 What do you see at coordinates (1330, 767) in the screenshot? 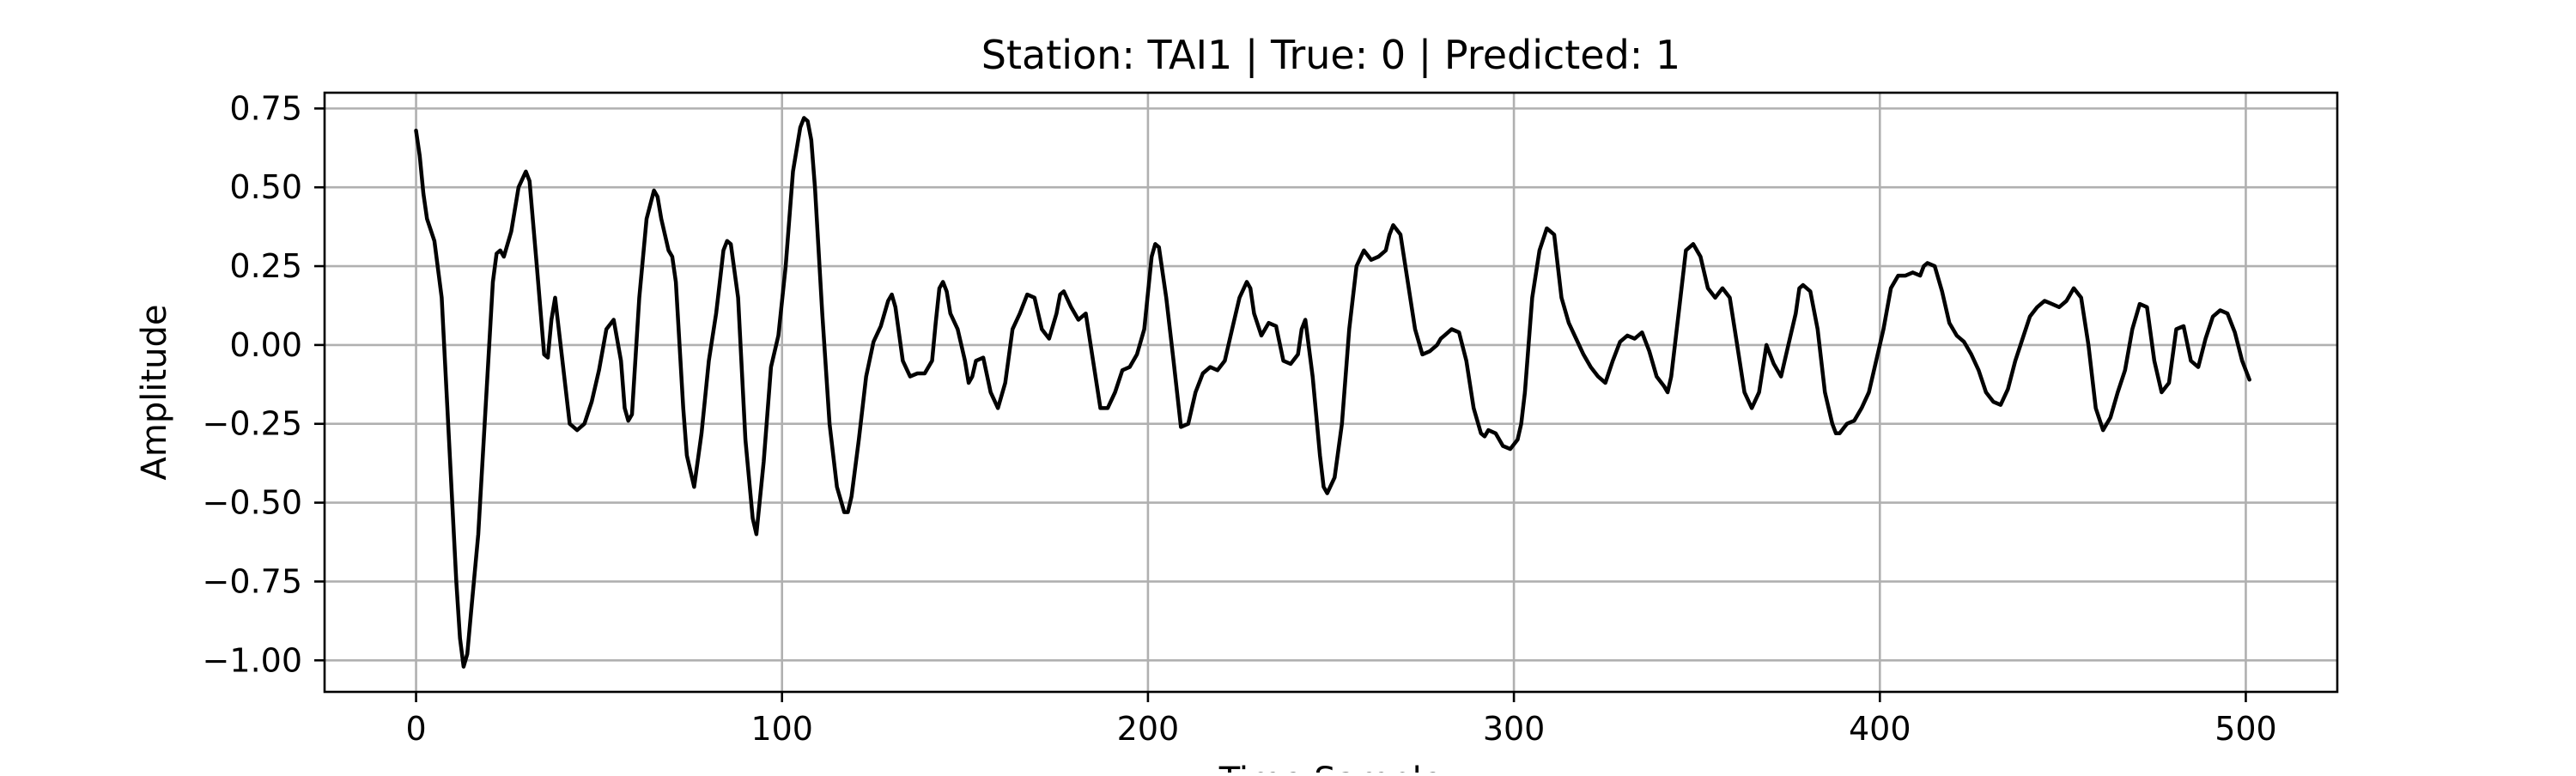
I see `x-axis-label: Time Sample` at bounding box center [1330, 767].